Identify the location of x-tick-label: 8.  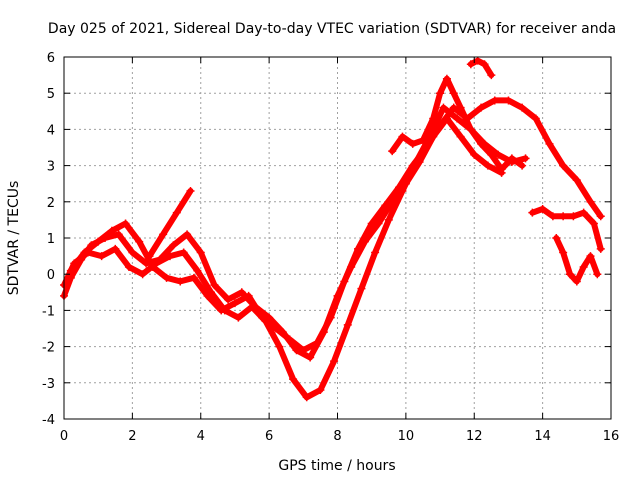
(337, 436).